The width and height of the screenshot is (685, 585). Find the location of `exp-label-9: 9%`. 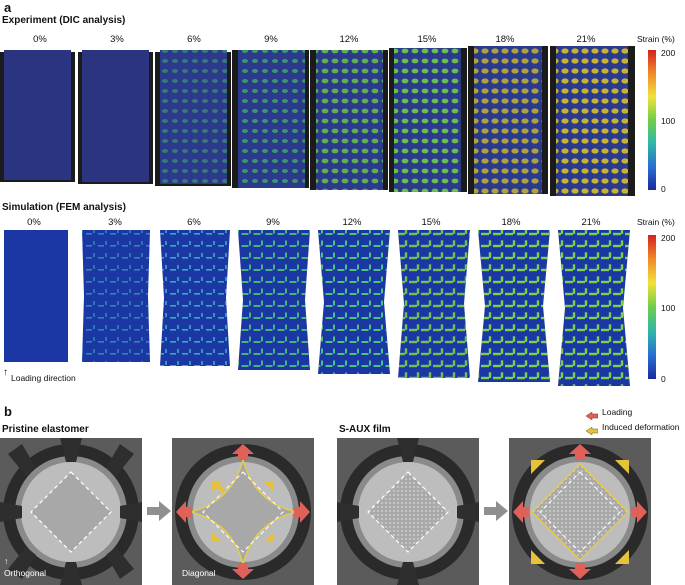

exp-label-9: 9% is located at coordinates (271, 39).